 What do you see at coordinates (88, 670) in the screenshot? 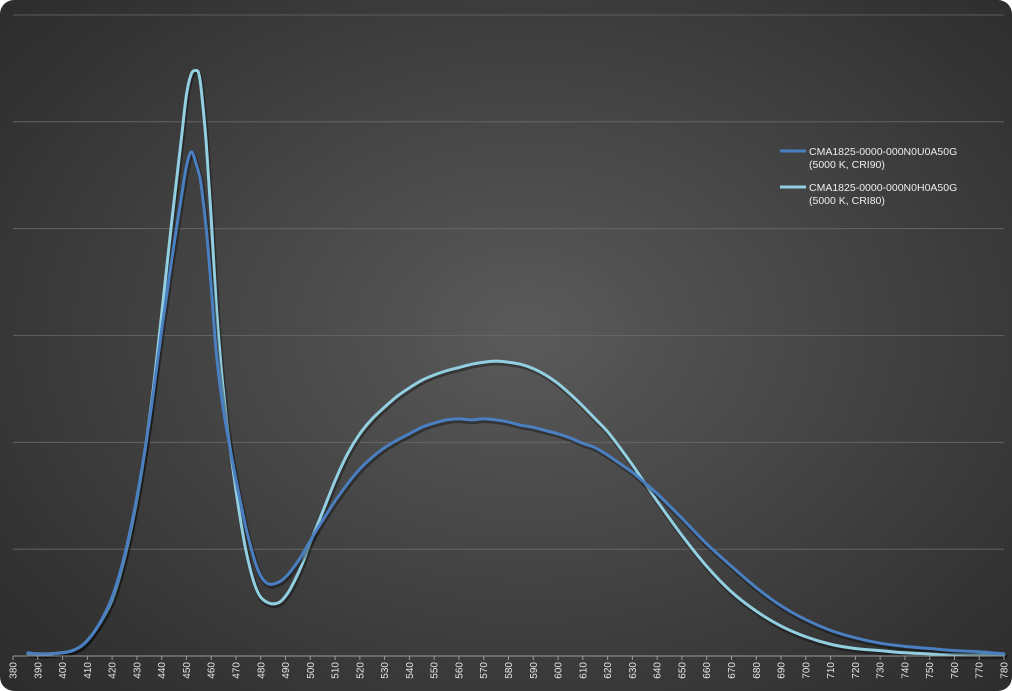
I see `x-tick-label: 410` at bounding box center [88, 670].